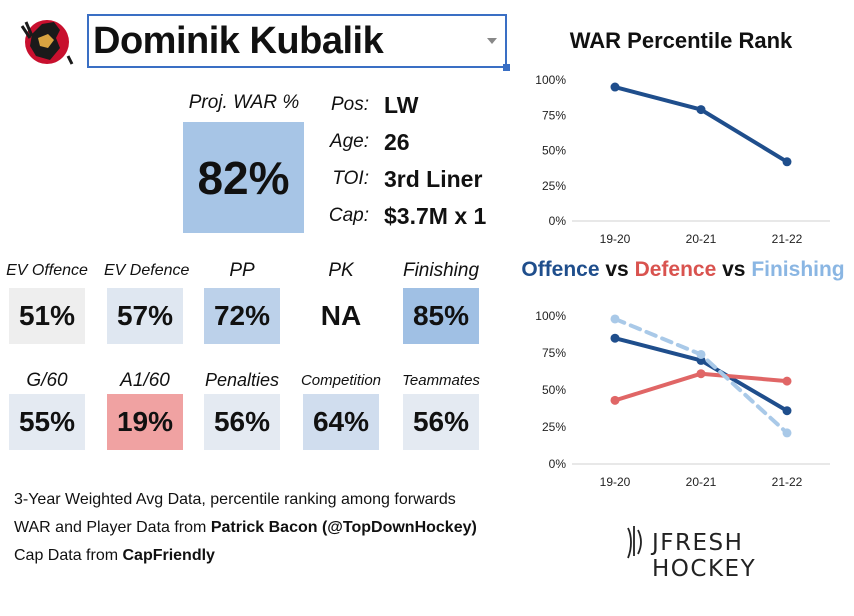 The width and height of the screenshot is (854, 616). I want to click on player-select: Dominik Kubalik, so click(298, 42).